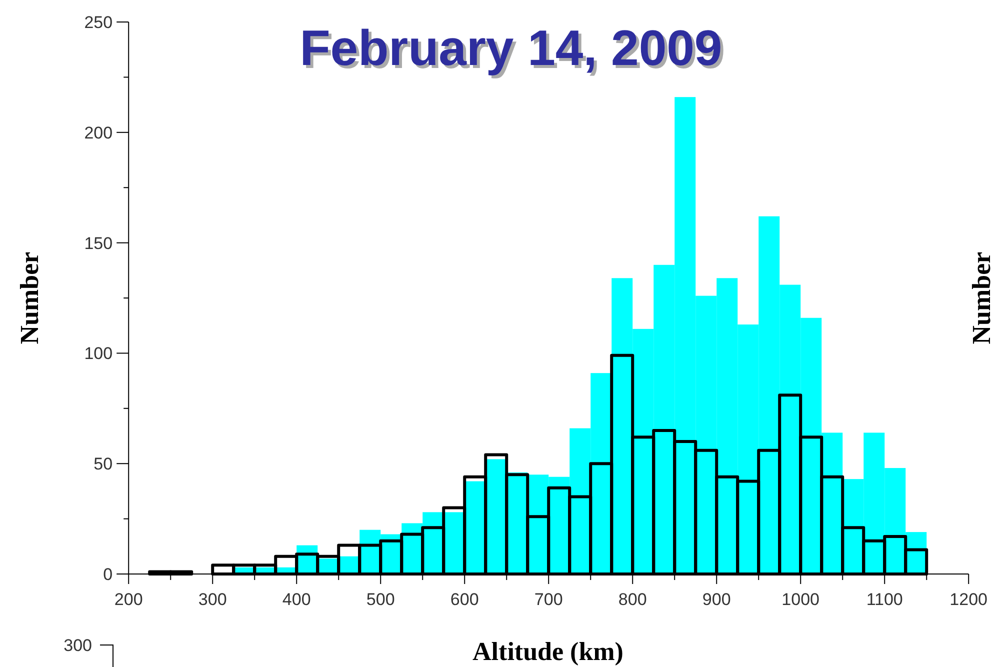 The height and width of the screenshot is (667, 996). Describe the element at coordinates (103, 464) in the screenshot. I see `y-tick-label: 50` at that location.